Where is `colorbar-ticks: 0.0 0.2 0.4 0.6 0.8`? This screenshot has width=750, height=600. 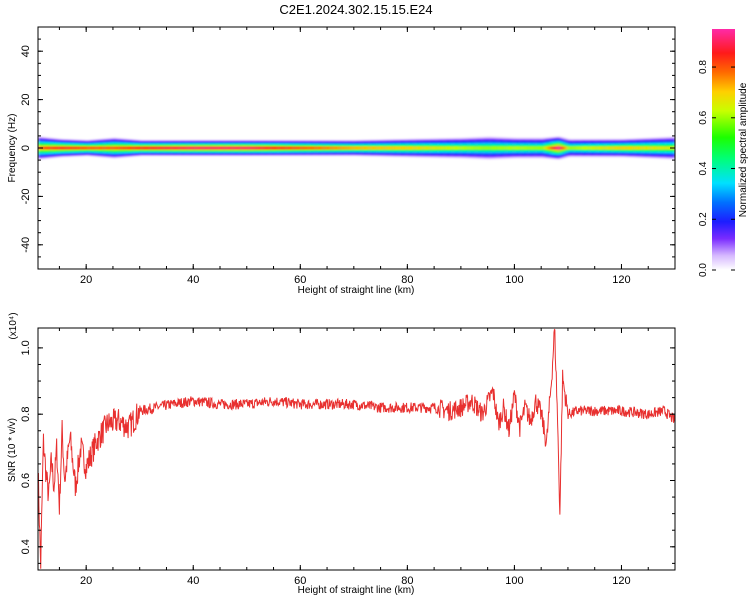 colorbar-ticks: 0.0 0.2 0.4 0.6 0.8 is located at coordinates (716, 168).